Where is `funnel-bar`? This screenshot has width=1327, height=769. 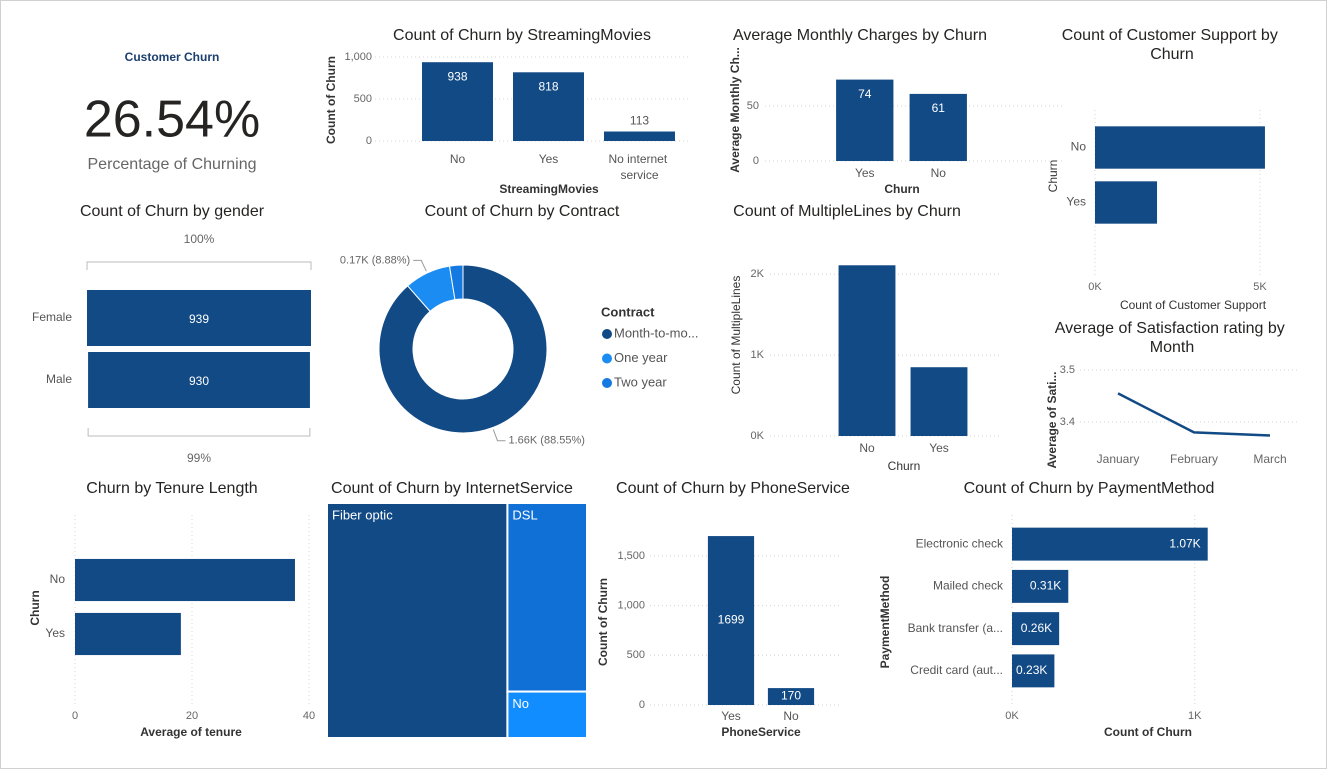 funnel-bar is located at coordinates (199, 380).